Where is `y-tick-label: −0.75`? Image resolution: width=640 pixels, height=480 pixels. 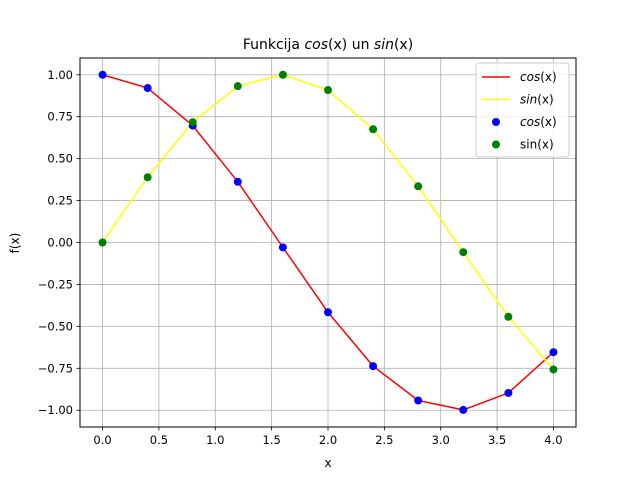
y-tick-label: −0.75 is located at coordinates (55, 368).